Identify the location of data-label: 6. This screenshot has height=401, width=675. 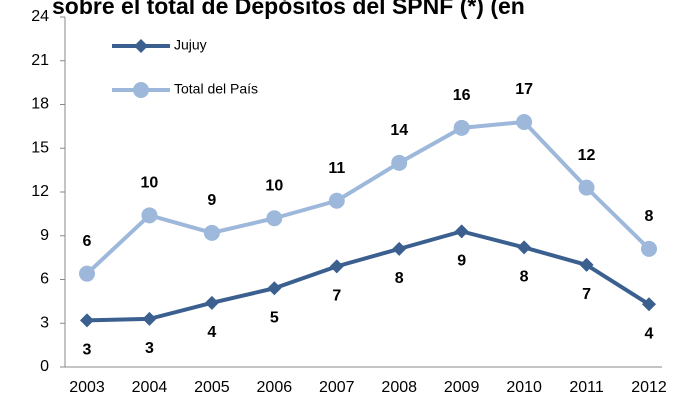
(87, 241).